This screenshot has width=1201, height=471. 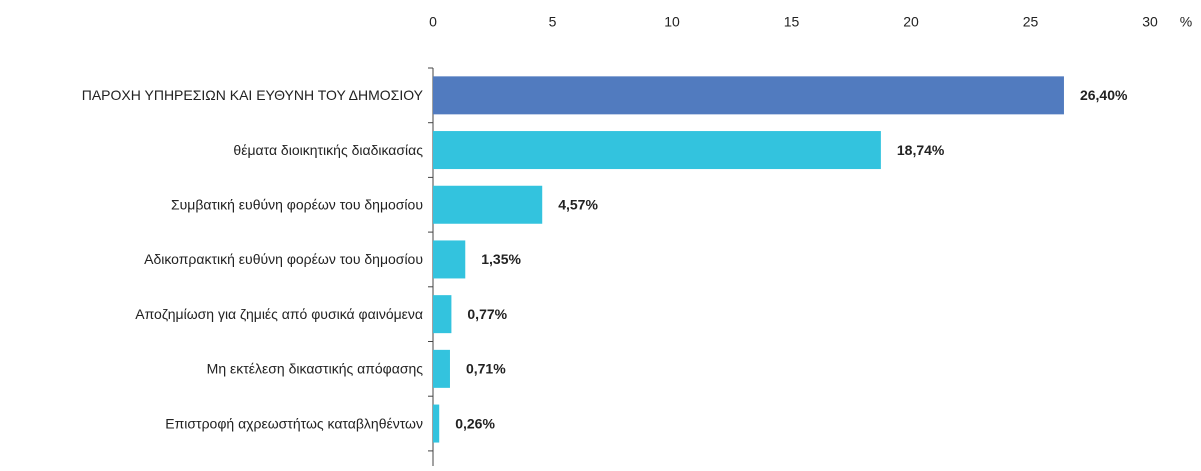 What do you see at coordinates (1150, 22) in the screenshot?
I see `x-tick-label: 30` at bounding box center [1150, 22].